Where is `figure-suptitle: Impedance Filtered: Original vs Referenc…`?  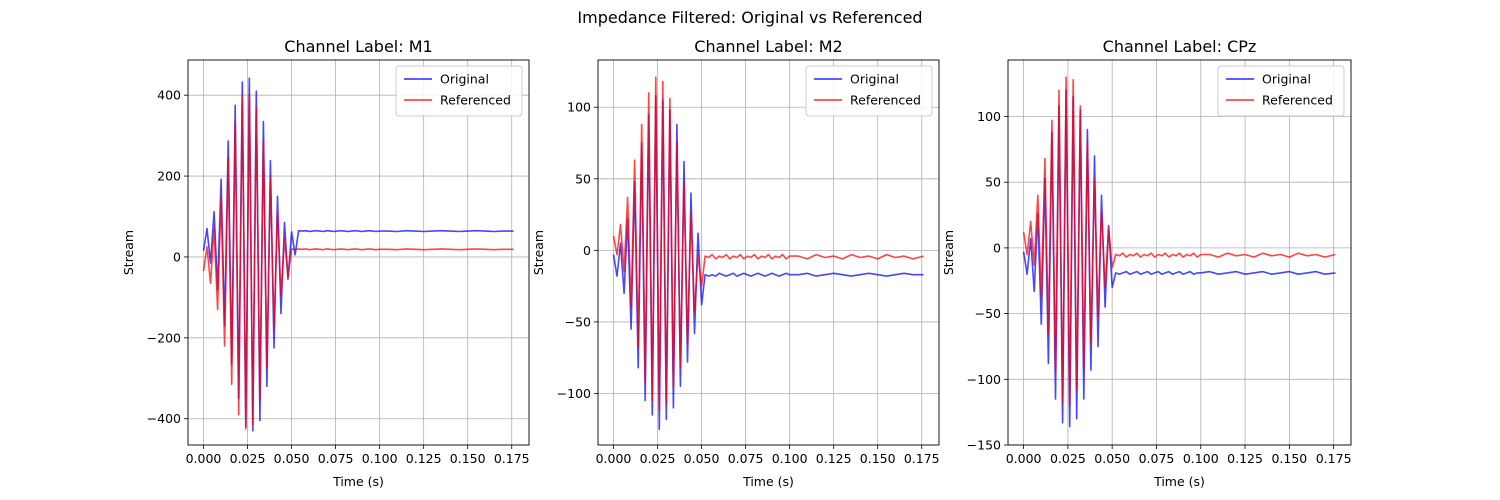
figure-suptitle: Impedance Filtered: Original vs Referenc… is located at coordinates (749, 17).